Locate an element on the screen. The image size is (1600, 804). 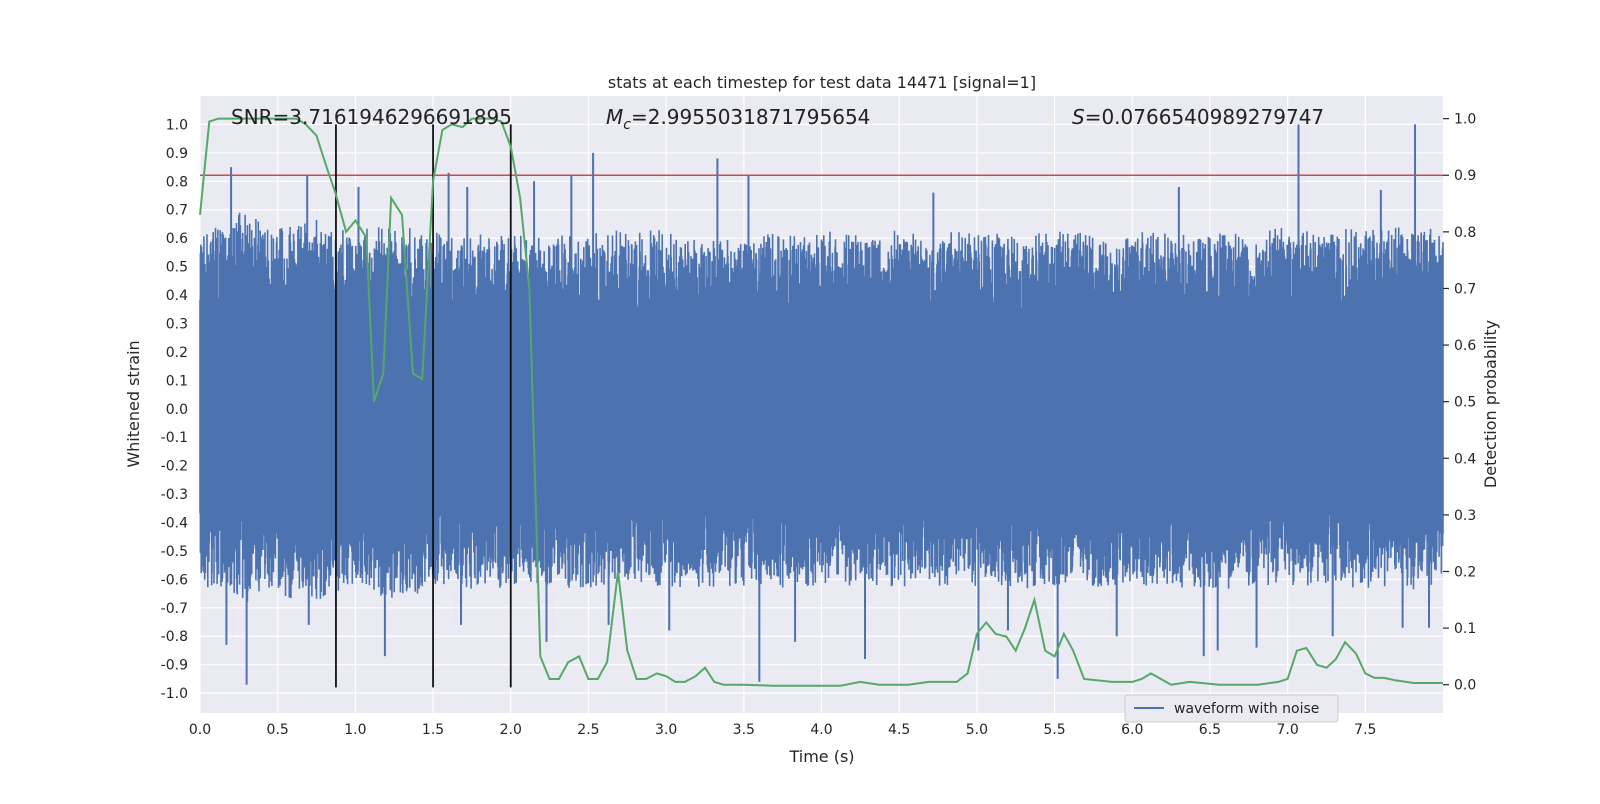
y-tick-label: -0.8 is located at coordinates (174, 637).